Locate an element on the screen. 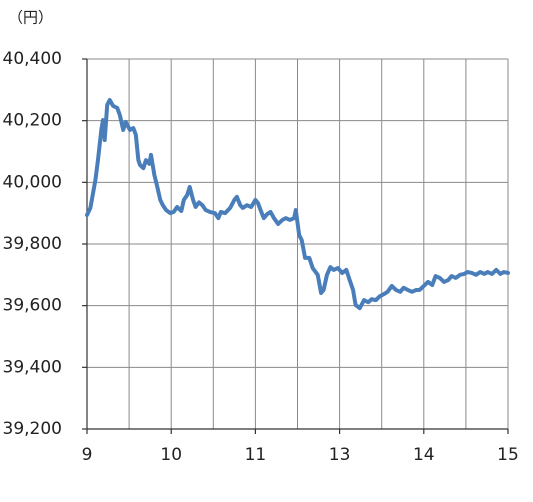 The image size is (533, 502). x-tick-label: 10 is located at coordinates (171, 455).